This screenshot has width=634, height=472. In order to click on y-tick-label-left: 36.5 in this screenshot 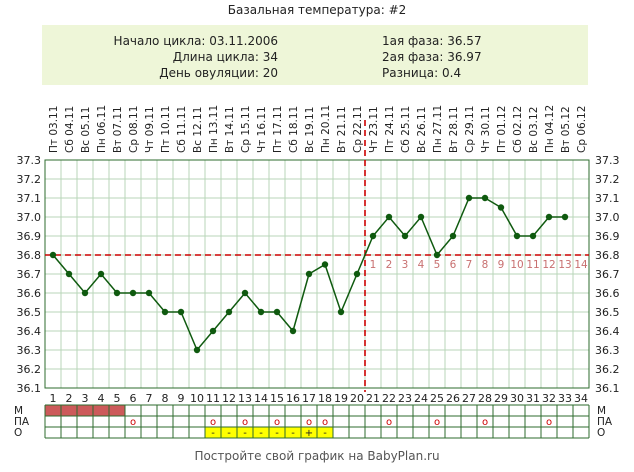, I will do `click(29, 312)`.